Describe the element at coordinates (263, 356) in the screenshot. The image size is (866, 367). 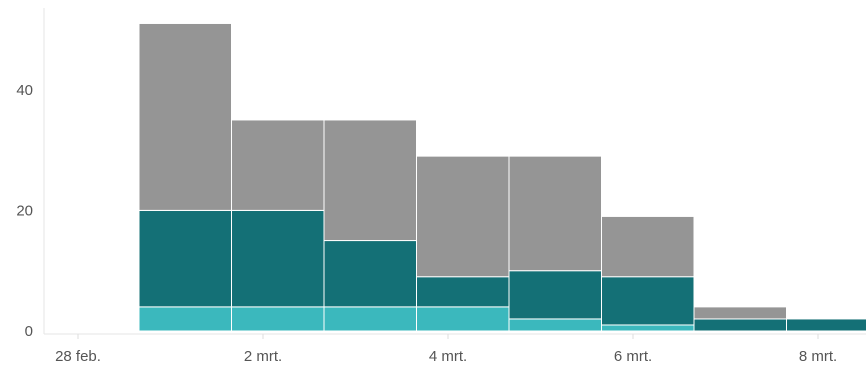
I see `x-tick-label: 2 mrt.` at that location.